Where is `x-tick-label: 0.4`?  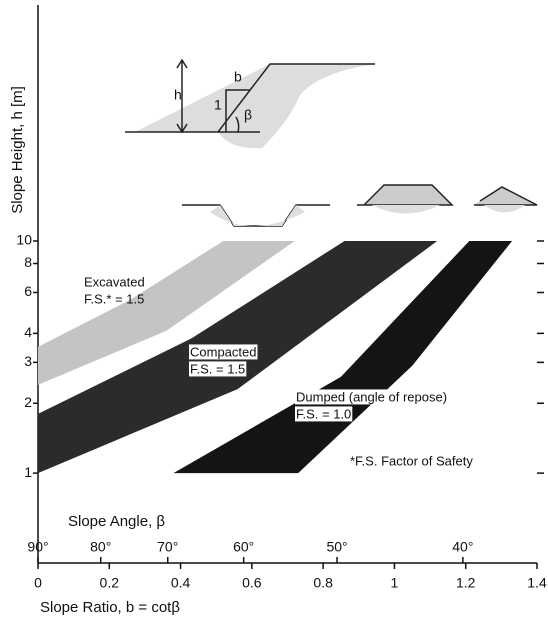
x-tick-label: 0.4 is located at coordinates (181, 583).